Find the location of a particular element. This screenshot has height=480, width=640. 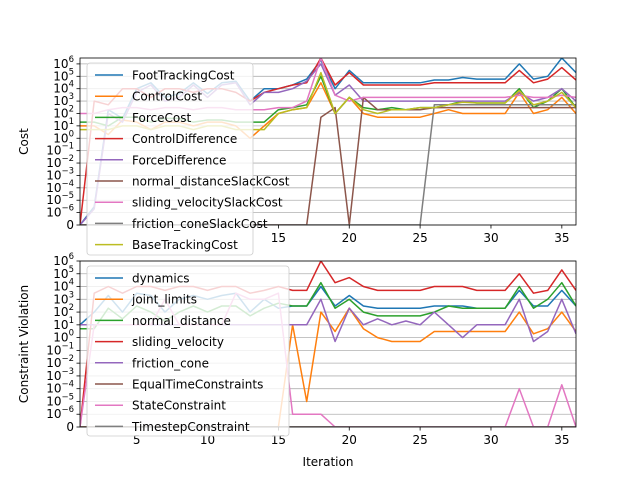

legend-label-ForceDifference: ForceDifference is located at coordinates (179, 160).